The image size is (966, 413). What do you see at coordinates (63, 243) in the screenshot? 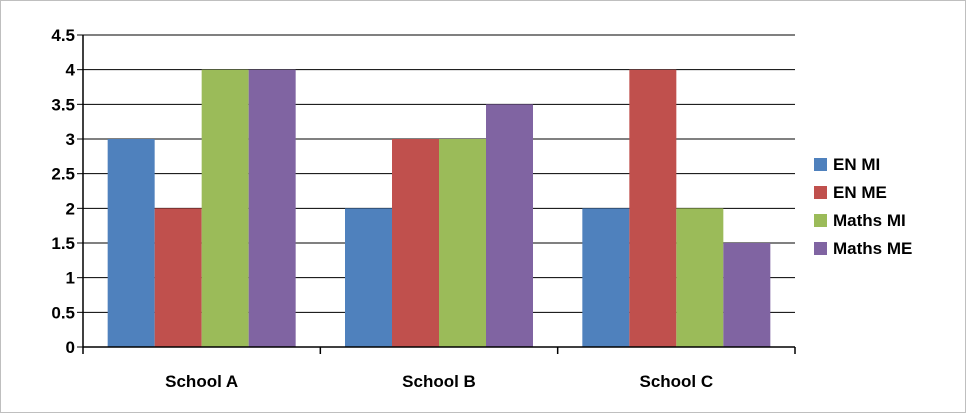
I see `y-tick-label: 1.5` at bounding box center [63, 243].